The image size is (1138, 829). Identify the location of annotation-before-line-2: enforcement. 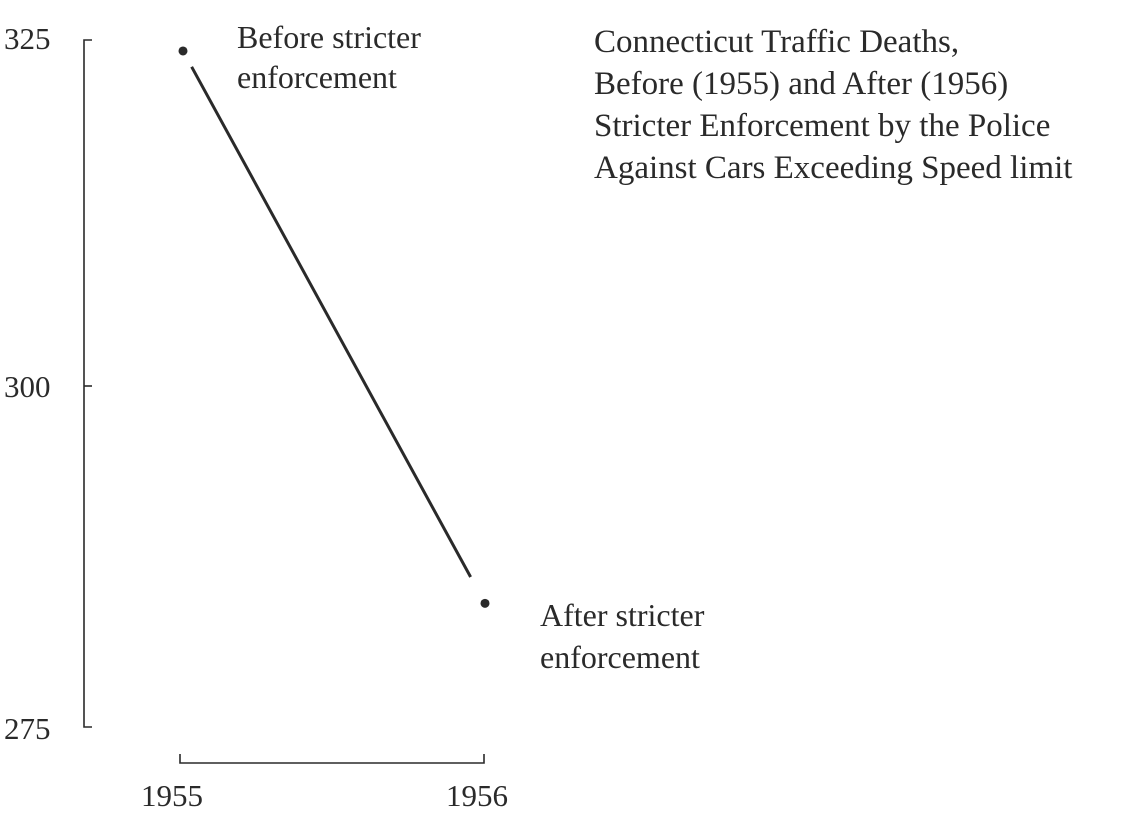
(317, 77).